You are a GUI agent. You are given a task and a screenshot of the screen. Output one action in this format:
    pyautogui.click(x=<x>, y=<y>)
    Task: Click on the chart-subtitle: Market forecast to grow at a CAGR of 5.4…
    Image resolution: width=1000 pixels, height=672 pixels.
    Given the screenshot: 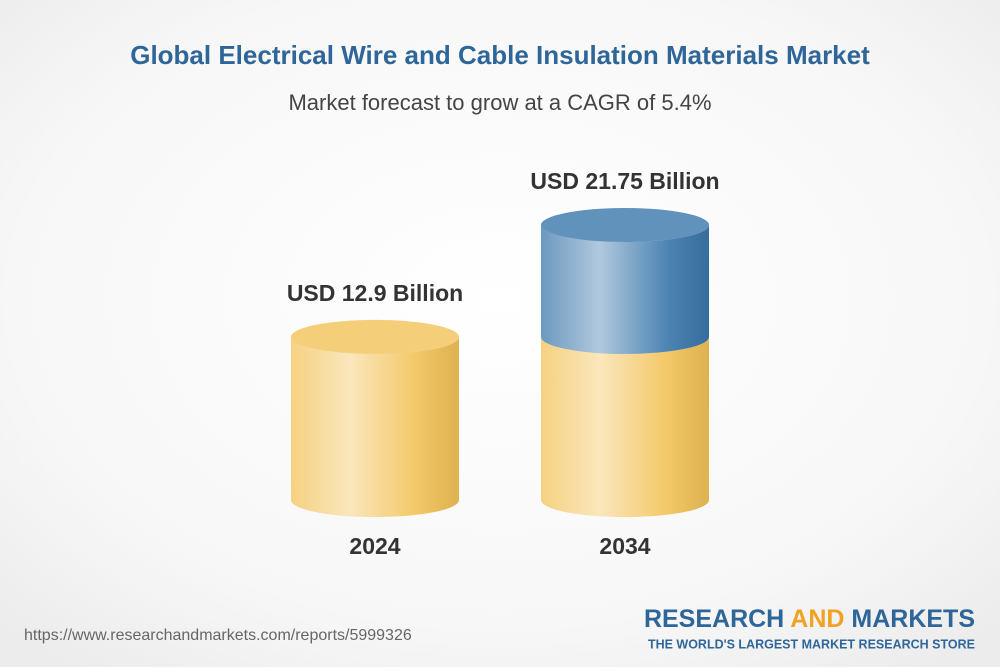 What is the action you would take?
    pyautogui.click(x=499, y=102)
    